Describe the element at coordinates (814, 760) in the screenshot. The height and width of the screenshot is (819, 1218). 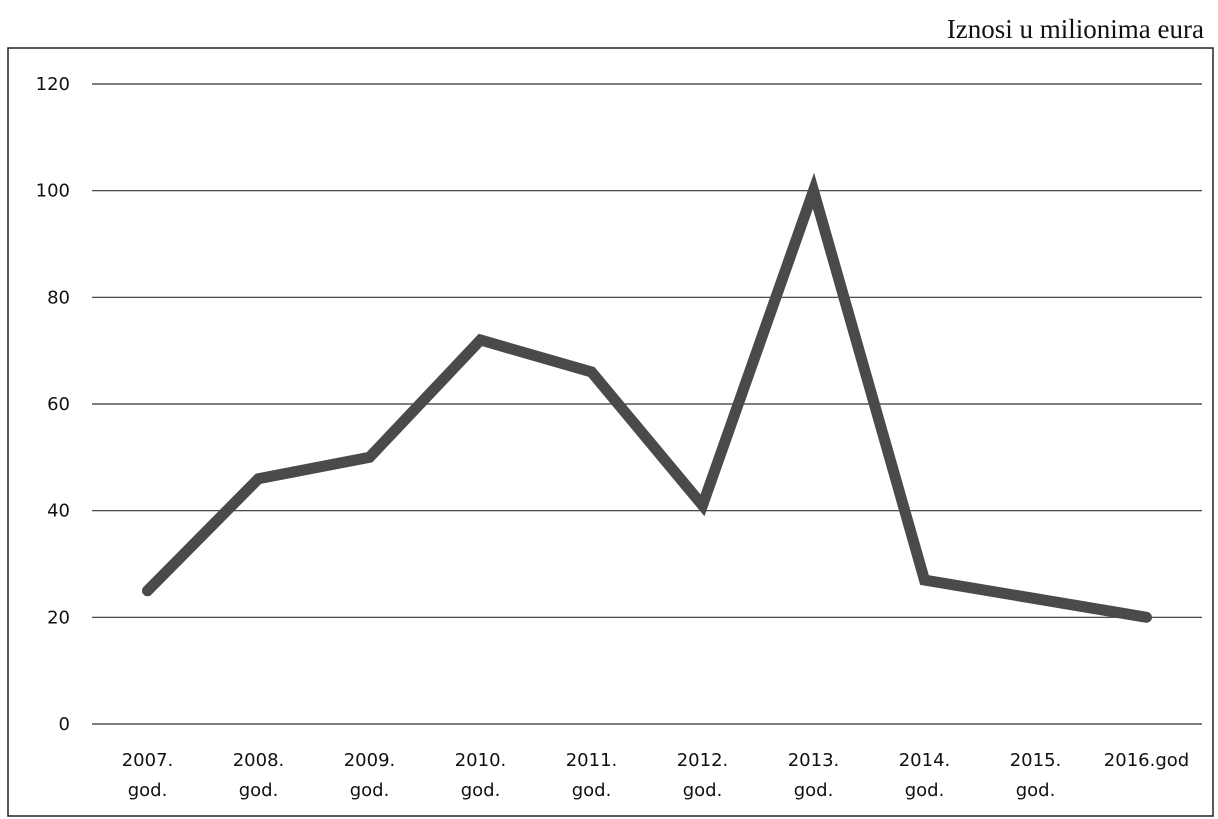
I see `x-tick-label-line: 2013.` at that location.